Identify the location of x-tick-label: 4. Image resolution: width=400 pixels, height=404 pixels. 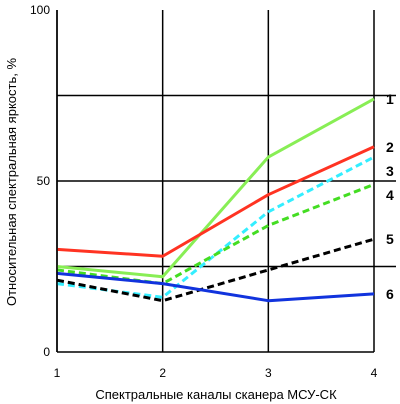
(374, 373).